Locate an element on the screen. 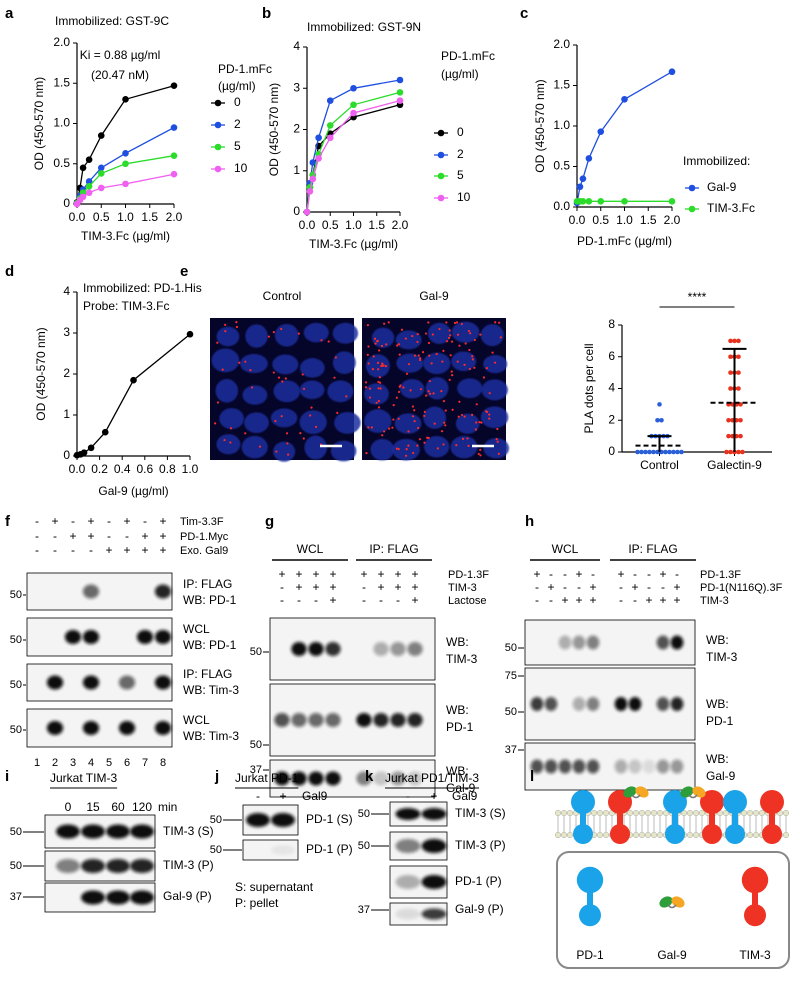 The image size is (800, 1000). panel-label: l is located at coordinates (532, 776).